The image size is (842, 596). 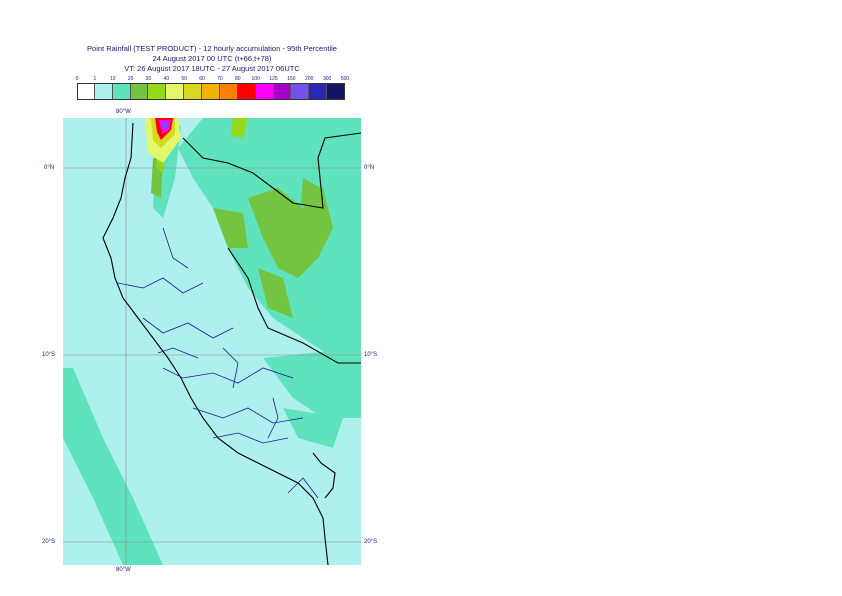 What do you see at coordinates (327, 79) in the screenshot?
I see `legend-tick-label: 300` at bounding box center [327, 79].